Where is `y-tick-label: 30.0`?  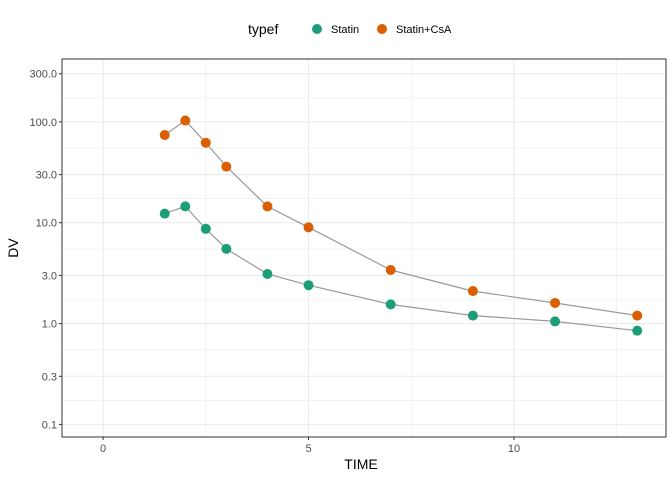 y-tick-label: 30.0 is located at coordinates (46, 176).